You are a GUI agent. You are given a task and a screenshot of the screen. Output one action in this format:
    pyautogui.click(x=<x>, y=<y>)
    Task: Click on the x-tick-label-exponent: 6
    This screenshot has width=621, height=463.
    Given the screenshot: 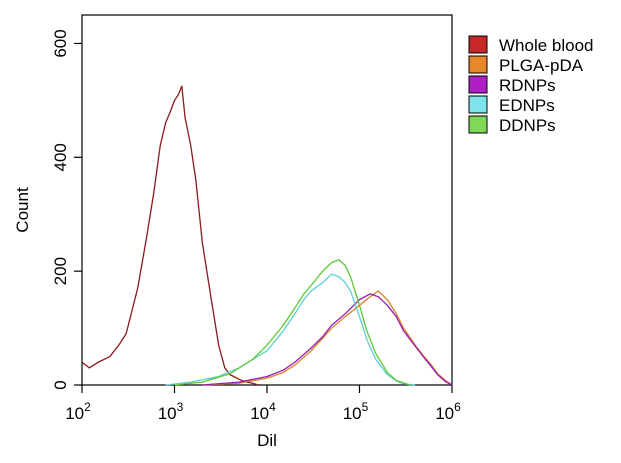 What is the action you would take?
    pyautogui.click(x=457, y=407)
    